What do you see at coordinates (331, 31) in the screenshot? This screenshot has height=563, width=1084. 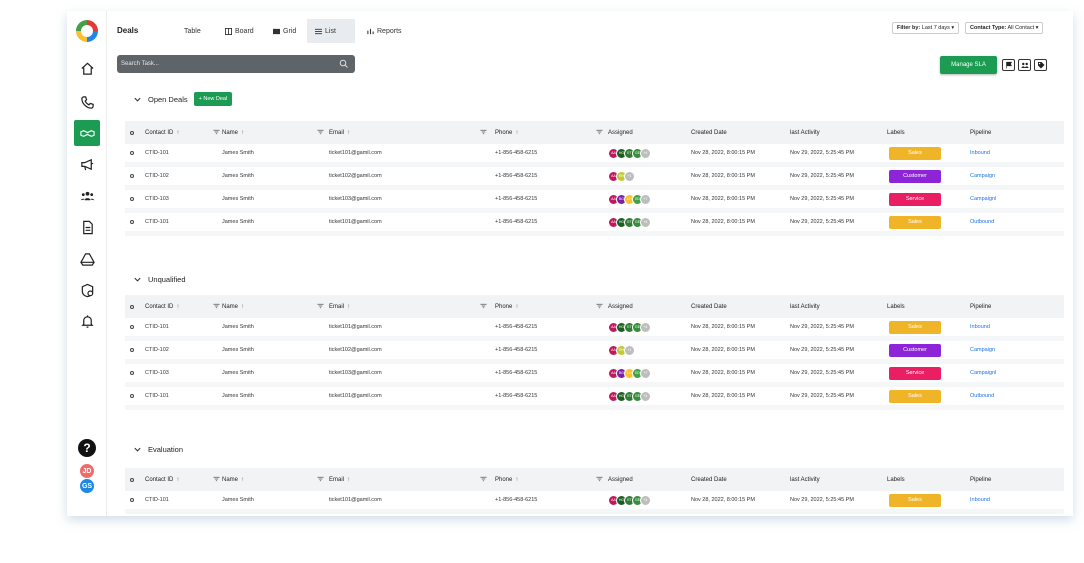 I see `tab-list: List` at bounding box center [331, 31].